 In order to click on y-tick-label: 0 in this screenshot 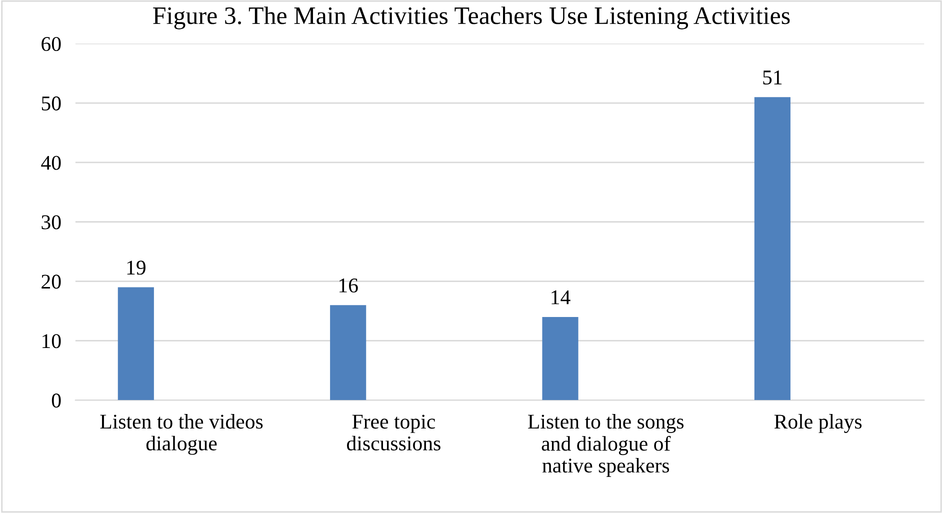, I will do `click(56, 401)`.